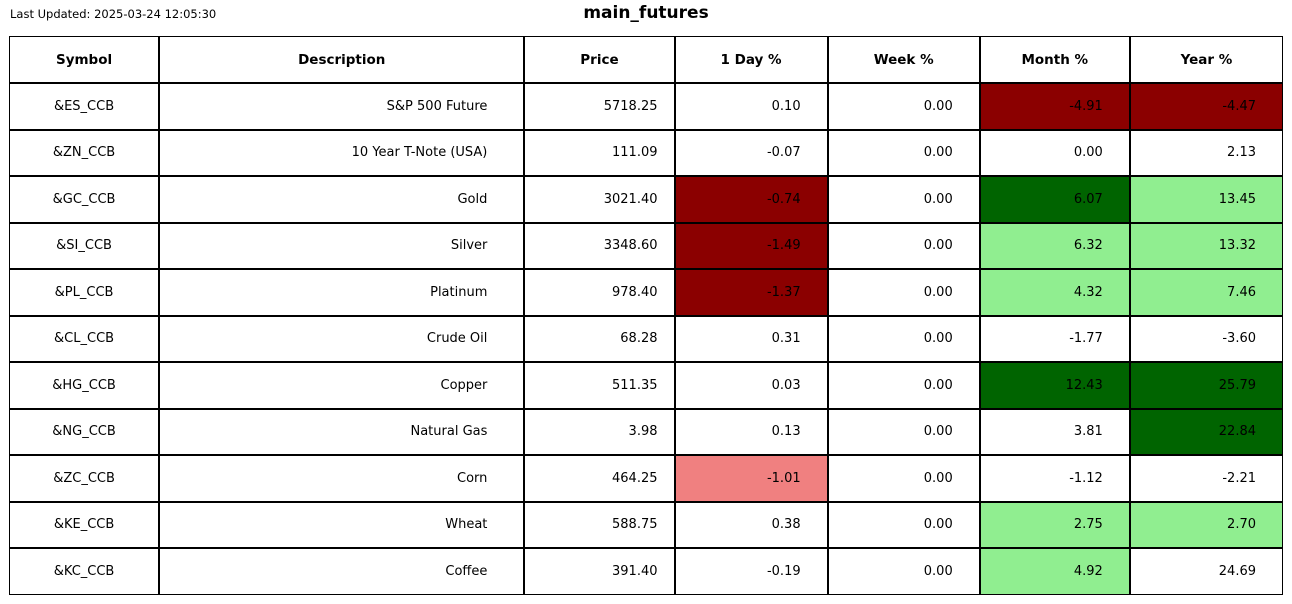  I want to click on cell-day: -1.01, so click(751, 478).